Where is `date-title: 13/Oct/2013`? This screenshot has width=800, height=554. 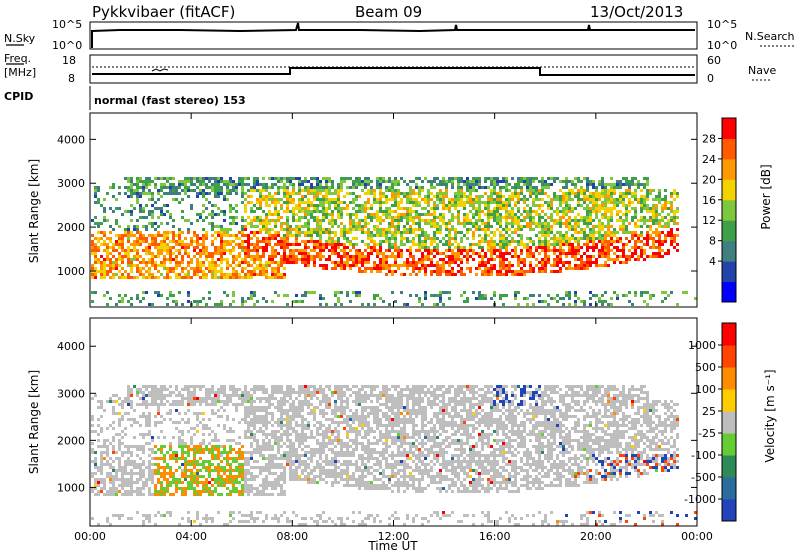
date-title: 13/Oct/2013 is located at coordinates (636, 12).